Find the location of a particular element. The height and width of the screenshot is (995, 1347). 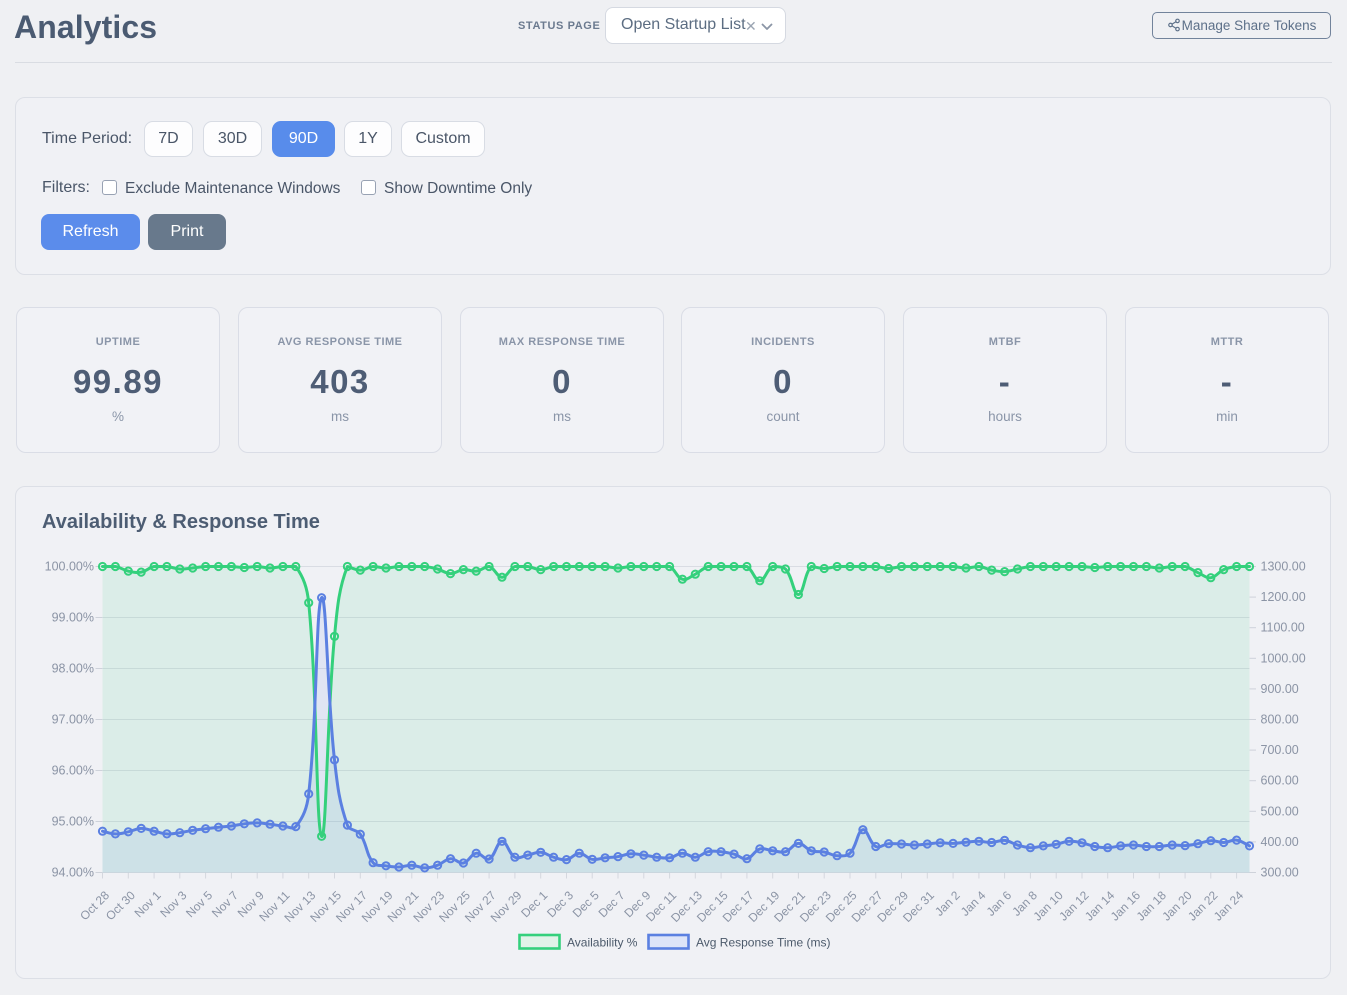

svg-text: 800.00 is located at coordinates (1280, 720).